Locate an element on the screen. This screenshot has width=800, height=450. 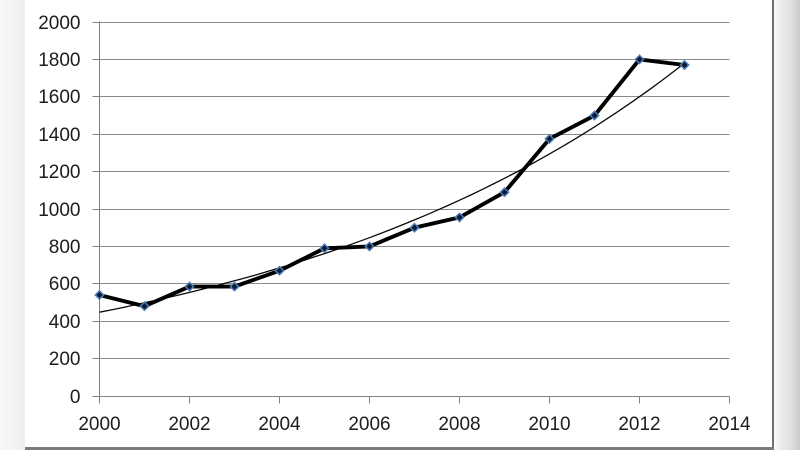
svg-text: 2012 is located at coordinates (639, 424).